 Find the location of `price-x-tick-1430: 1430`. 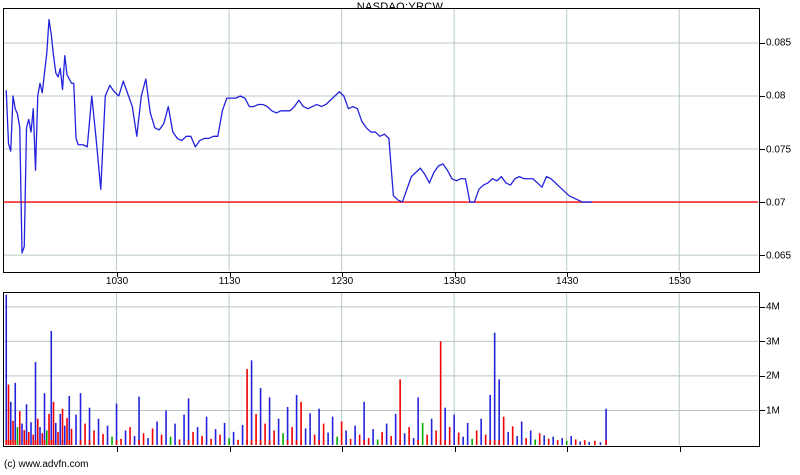

price-x-tick-1430: 1430 is located at coordinates (567, 281).